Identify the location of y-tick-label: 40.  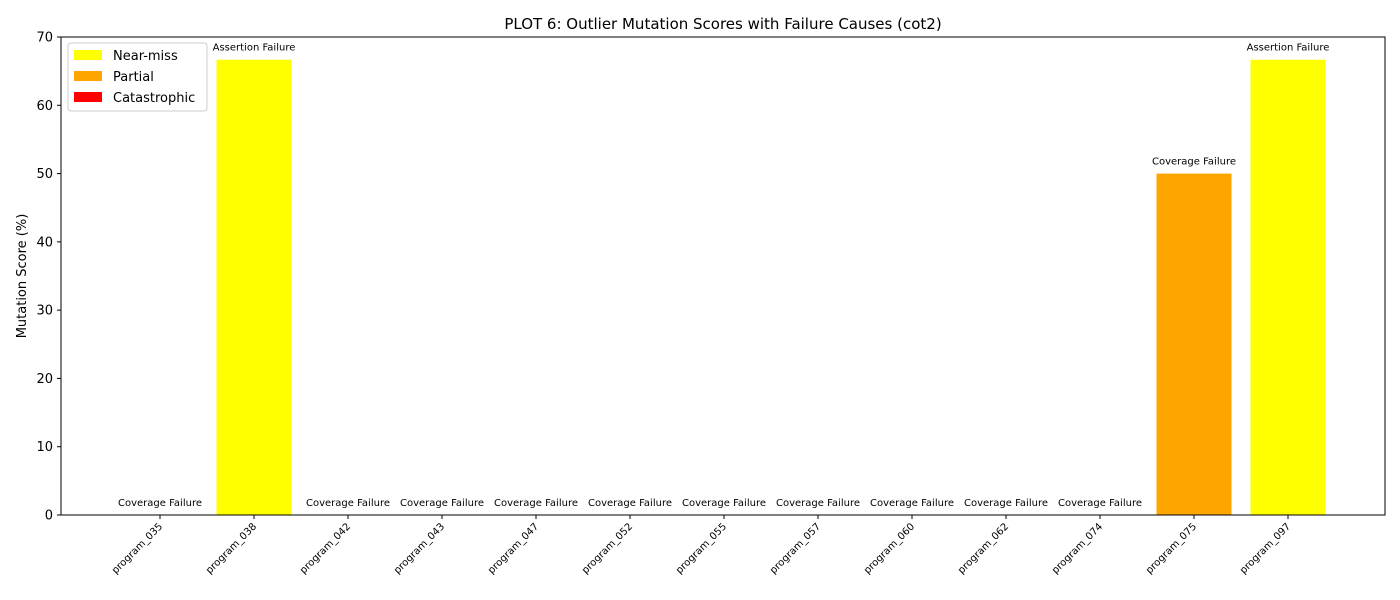
(44, 242).